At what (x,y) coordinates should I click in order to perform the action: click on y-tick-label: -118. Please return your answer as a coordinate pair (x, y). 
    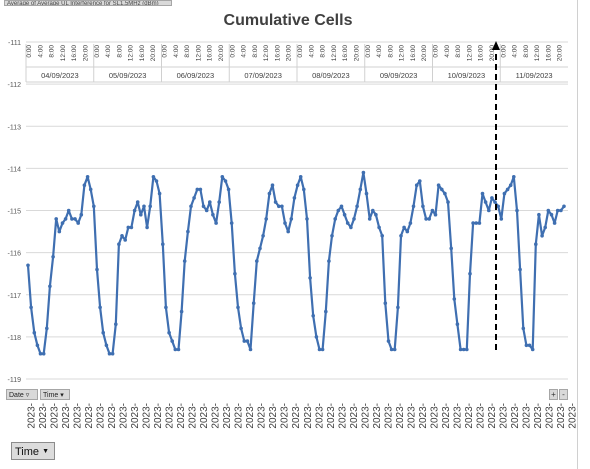
    Looking at the image, I should click on (15, 338).